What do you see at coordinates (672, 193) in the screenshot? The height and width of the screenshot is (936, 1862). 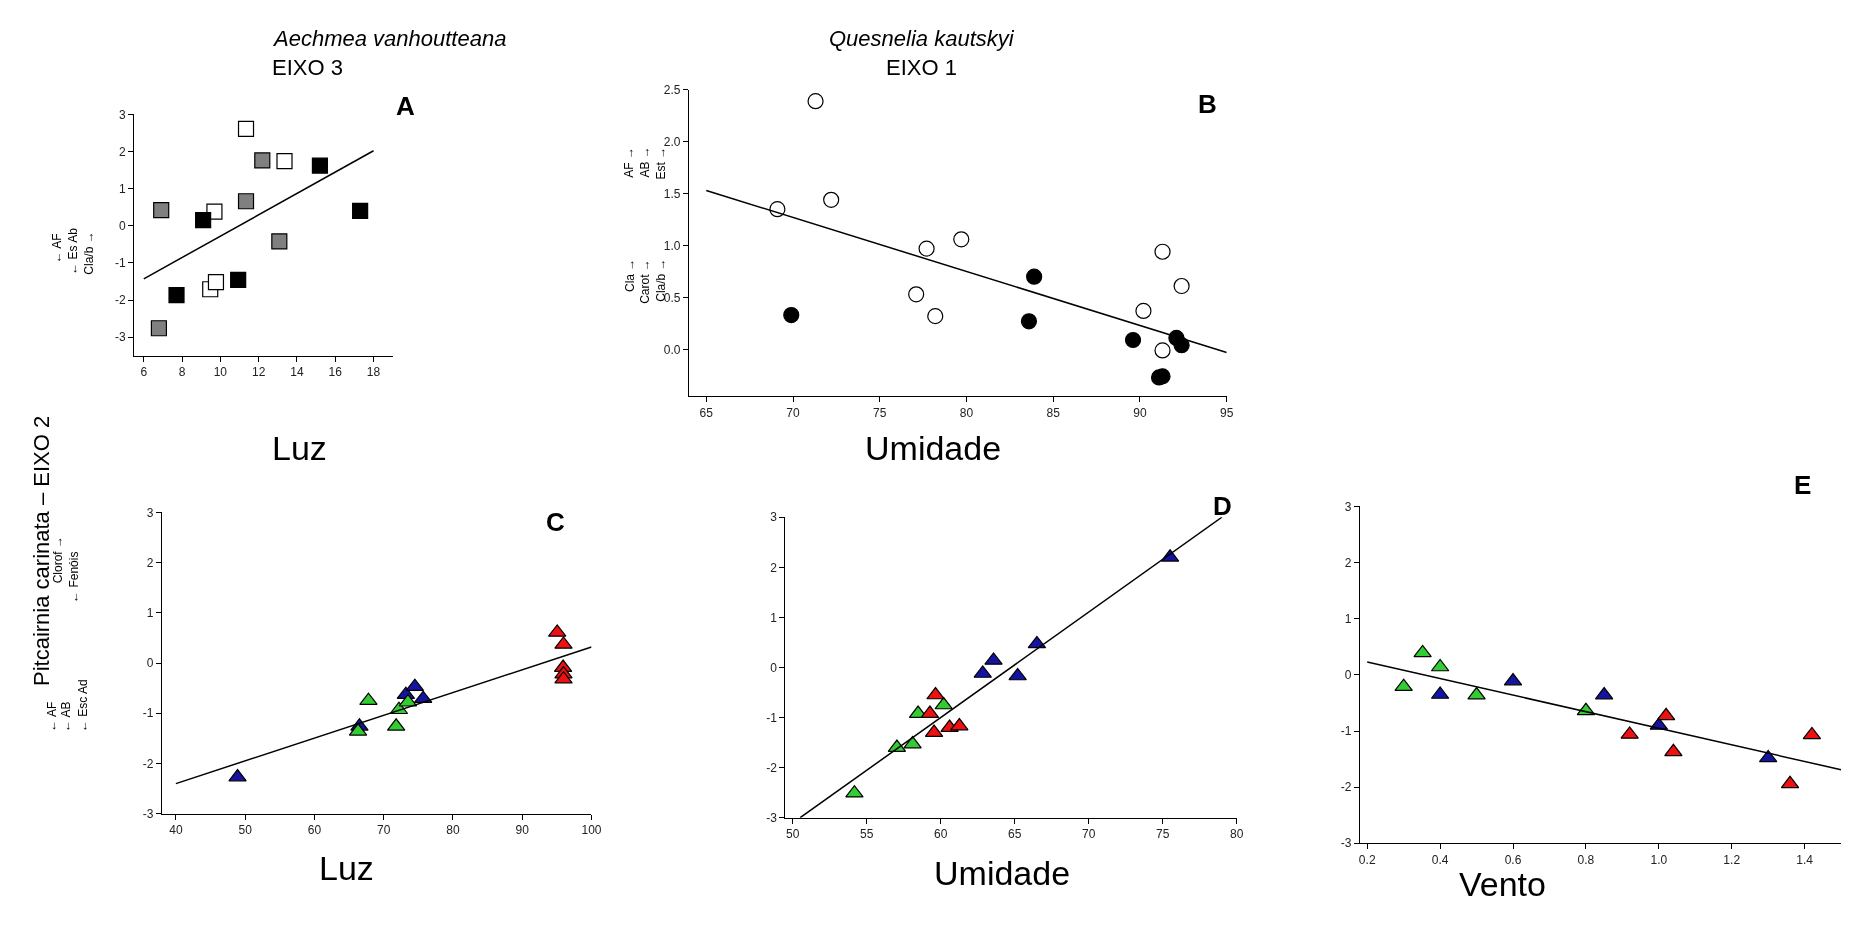 I see `y-tick-label: 1.5` at bounding box center [672, 193].